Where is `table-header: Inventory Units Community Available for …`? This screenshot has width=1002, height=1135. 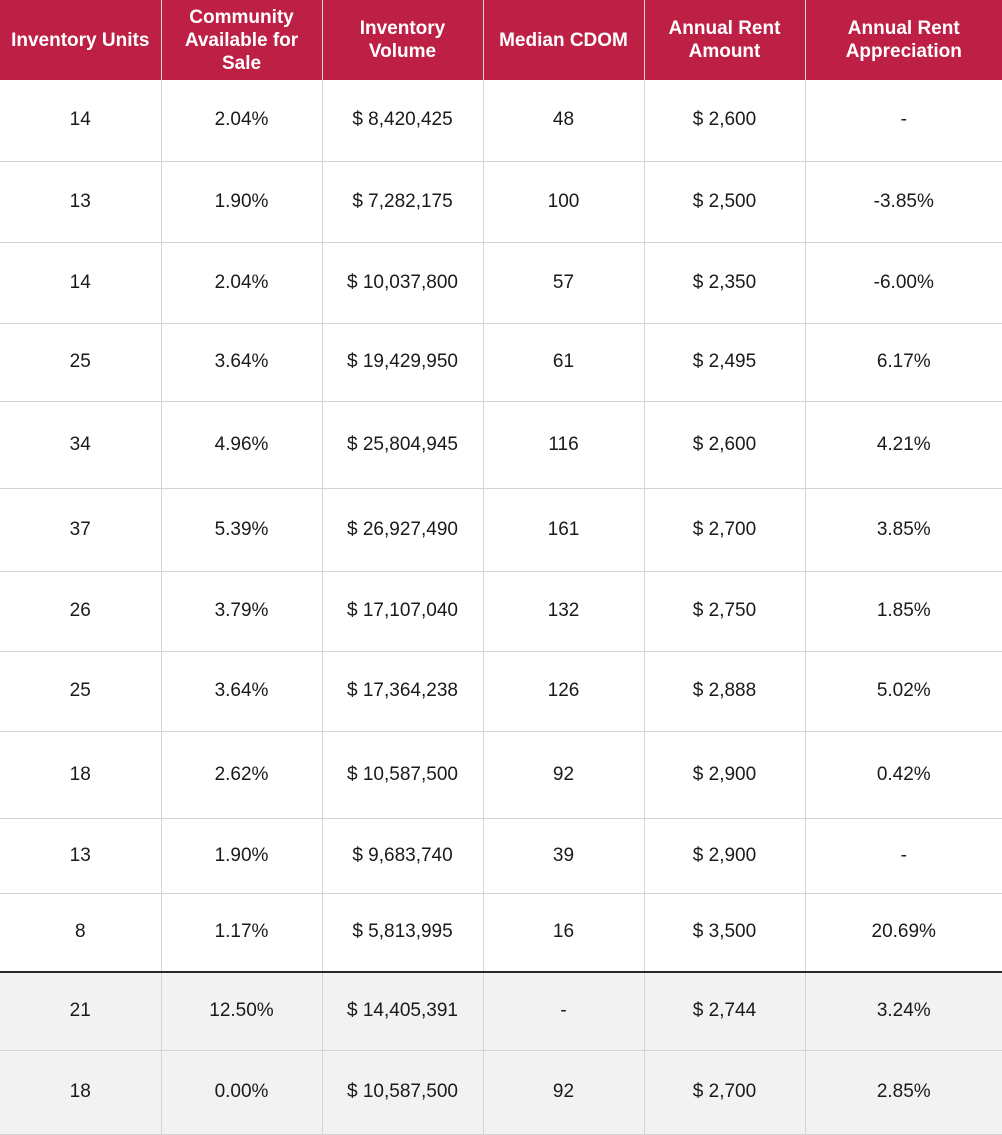 table-header: Inventory Units Community Available for … is located at coordinates (501, 40).